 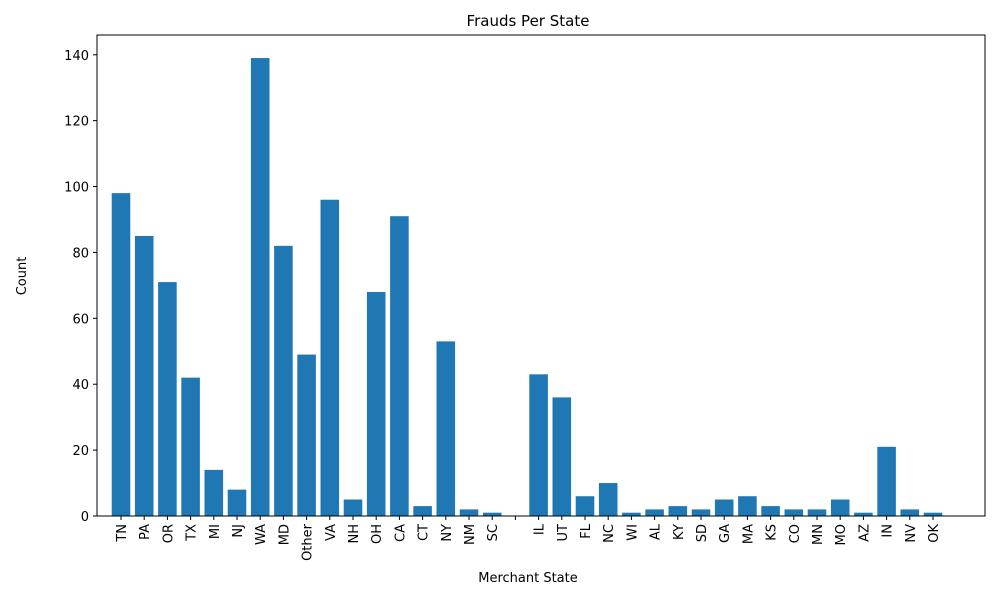 What do you see at coordinates (85, 517) in the screenshot?
I see `y-tick-label: 0` at bounding box center [85, 517].